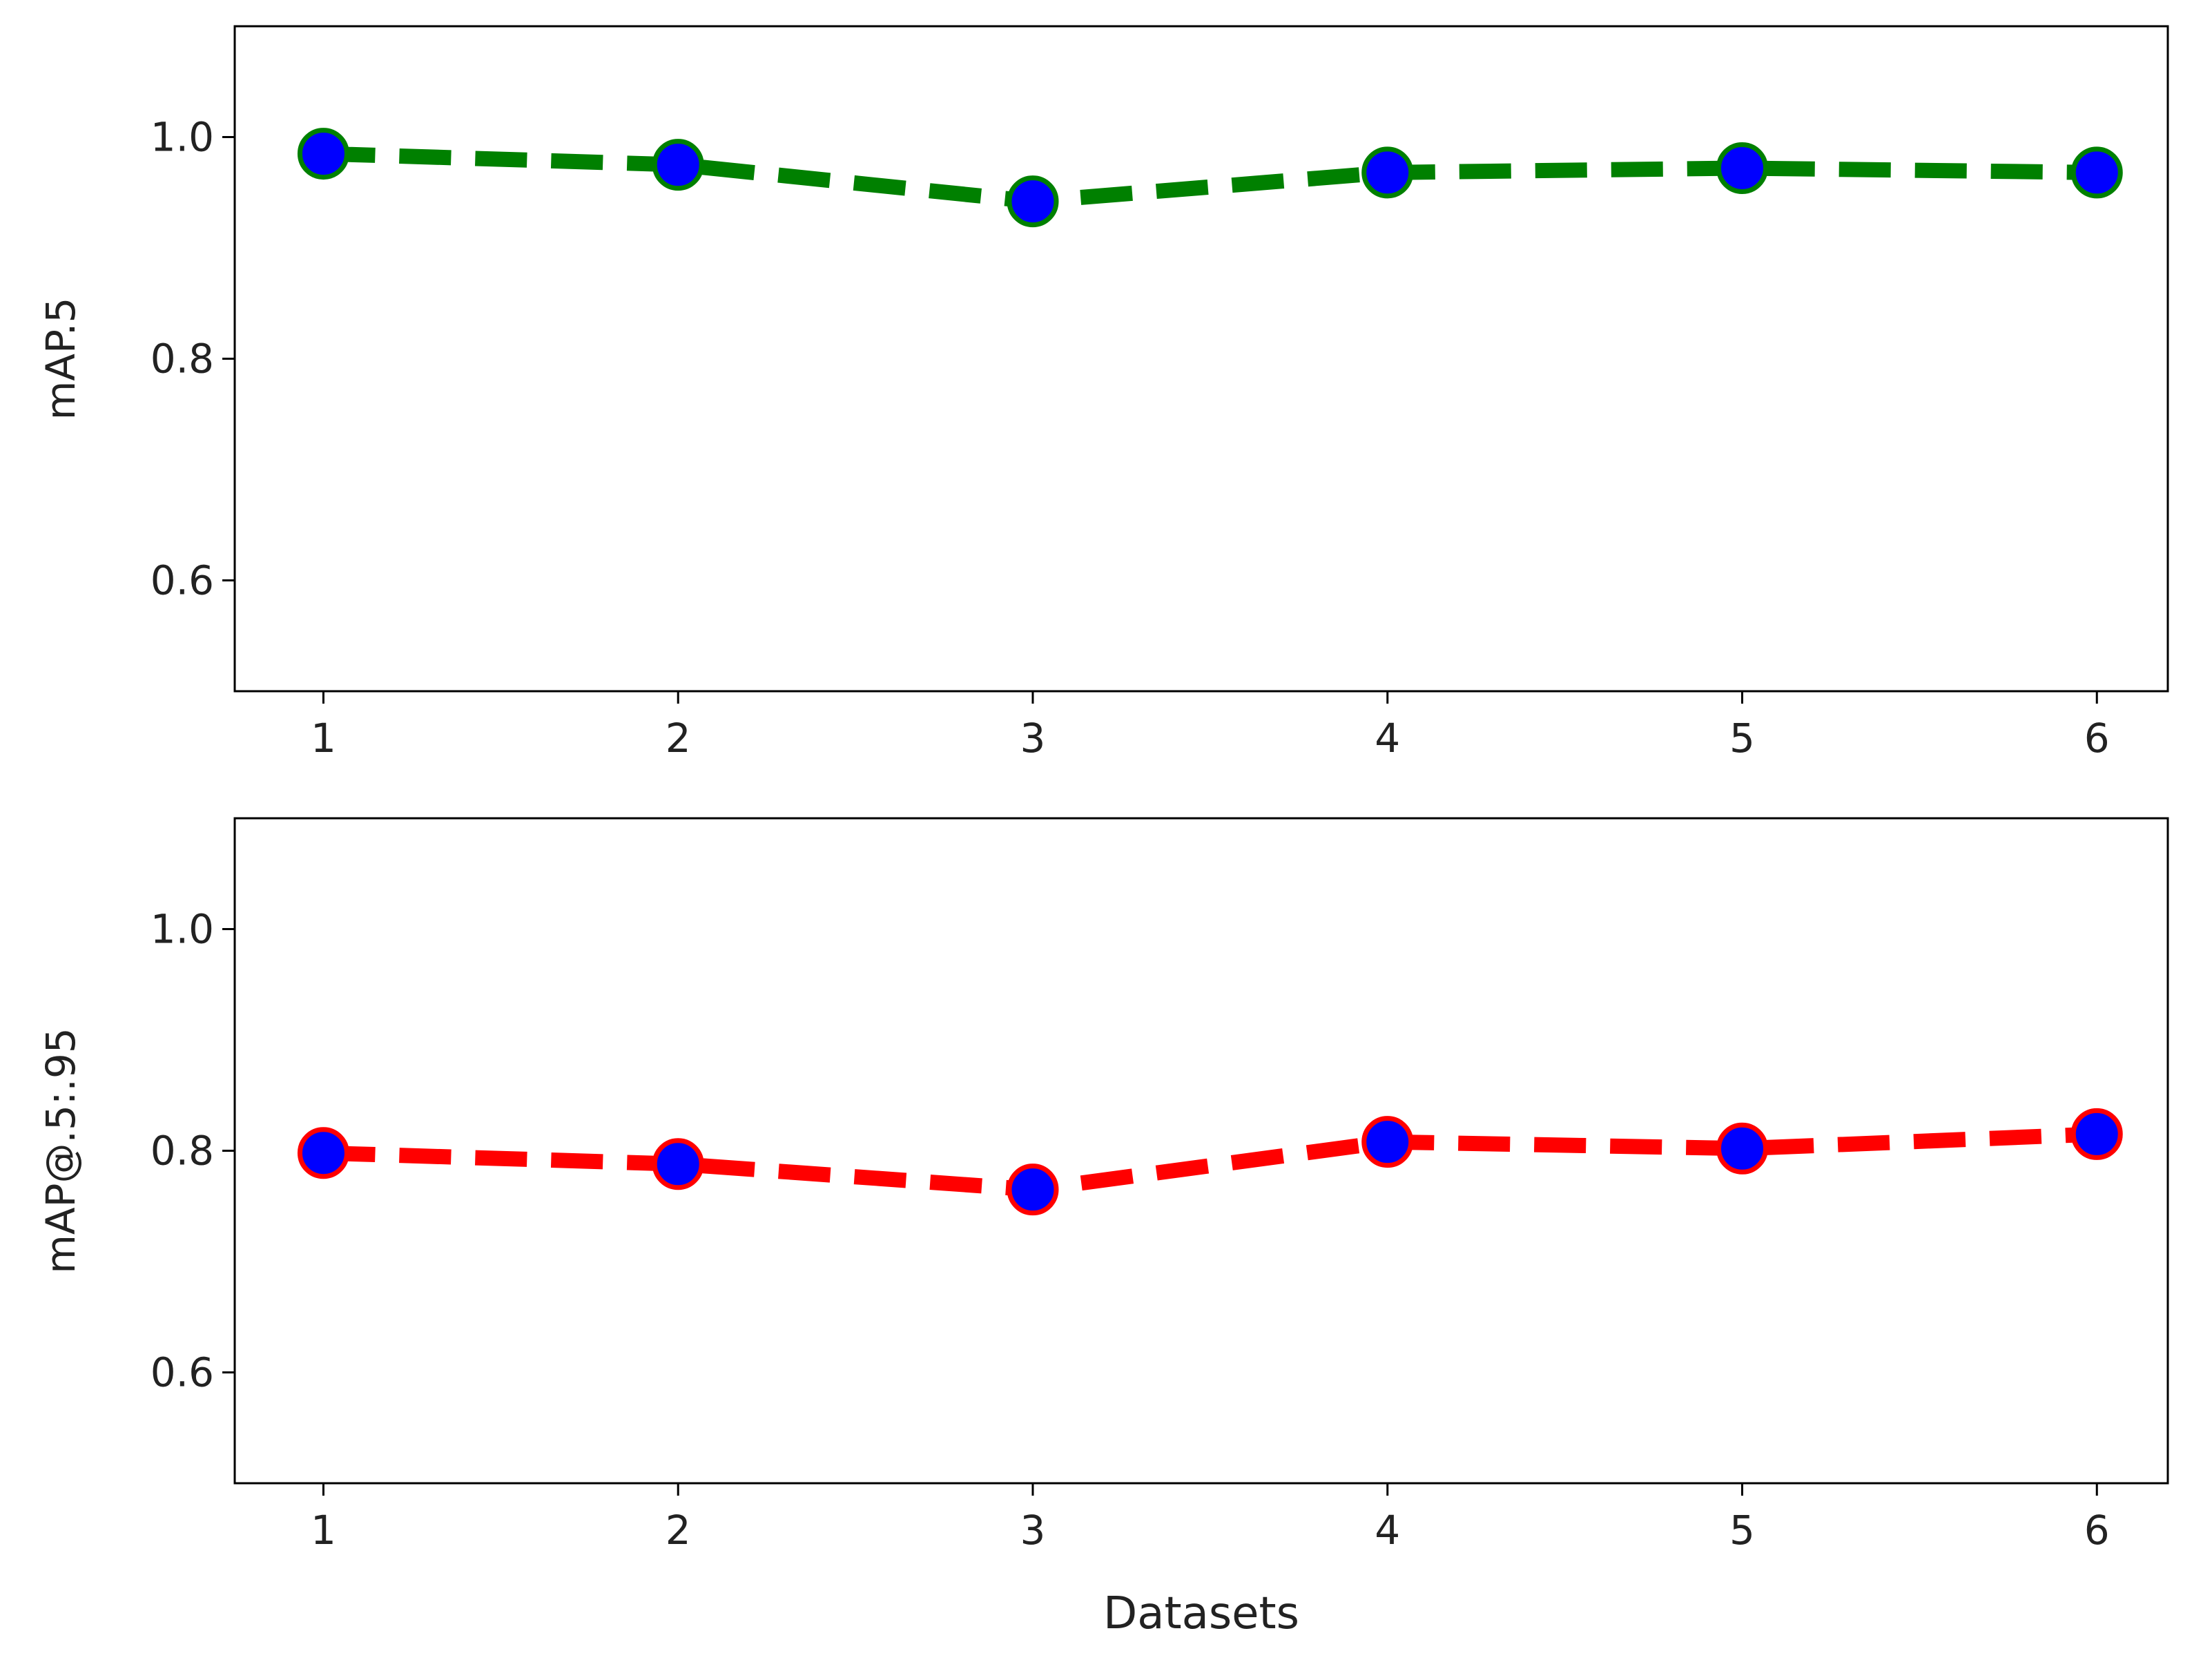 Image resolution: width=2212 pixels, height=1660 pixels. What do you see at coordinates (1201, 1613) in the screenshot?
I see `x-axis-label: Datasets` at bounding box center [1201, 1613].